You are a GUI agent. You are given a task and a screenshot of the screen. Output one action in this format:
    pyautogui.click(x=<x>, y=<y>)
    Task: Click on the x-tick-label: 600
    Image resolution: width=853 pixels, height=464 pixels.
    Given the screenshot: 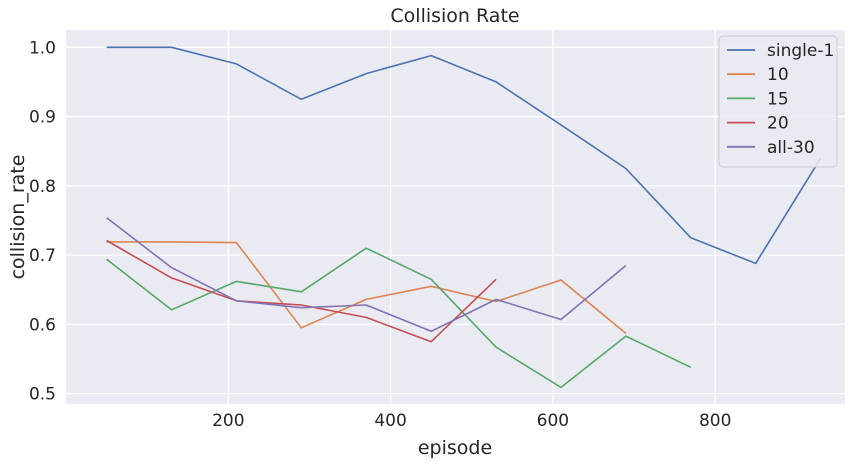 What is the action you would take?
    pyautogui.click(x=553, y=421)
    